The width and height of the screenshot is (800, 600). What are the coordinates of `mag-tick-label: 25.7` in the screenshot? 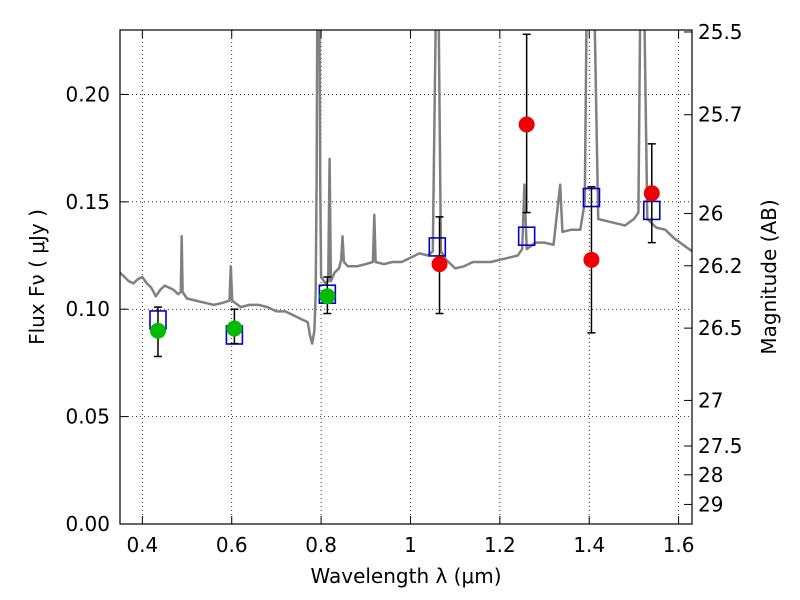 It's located at (720, 115).